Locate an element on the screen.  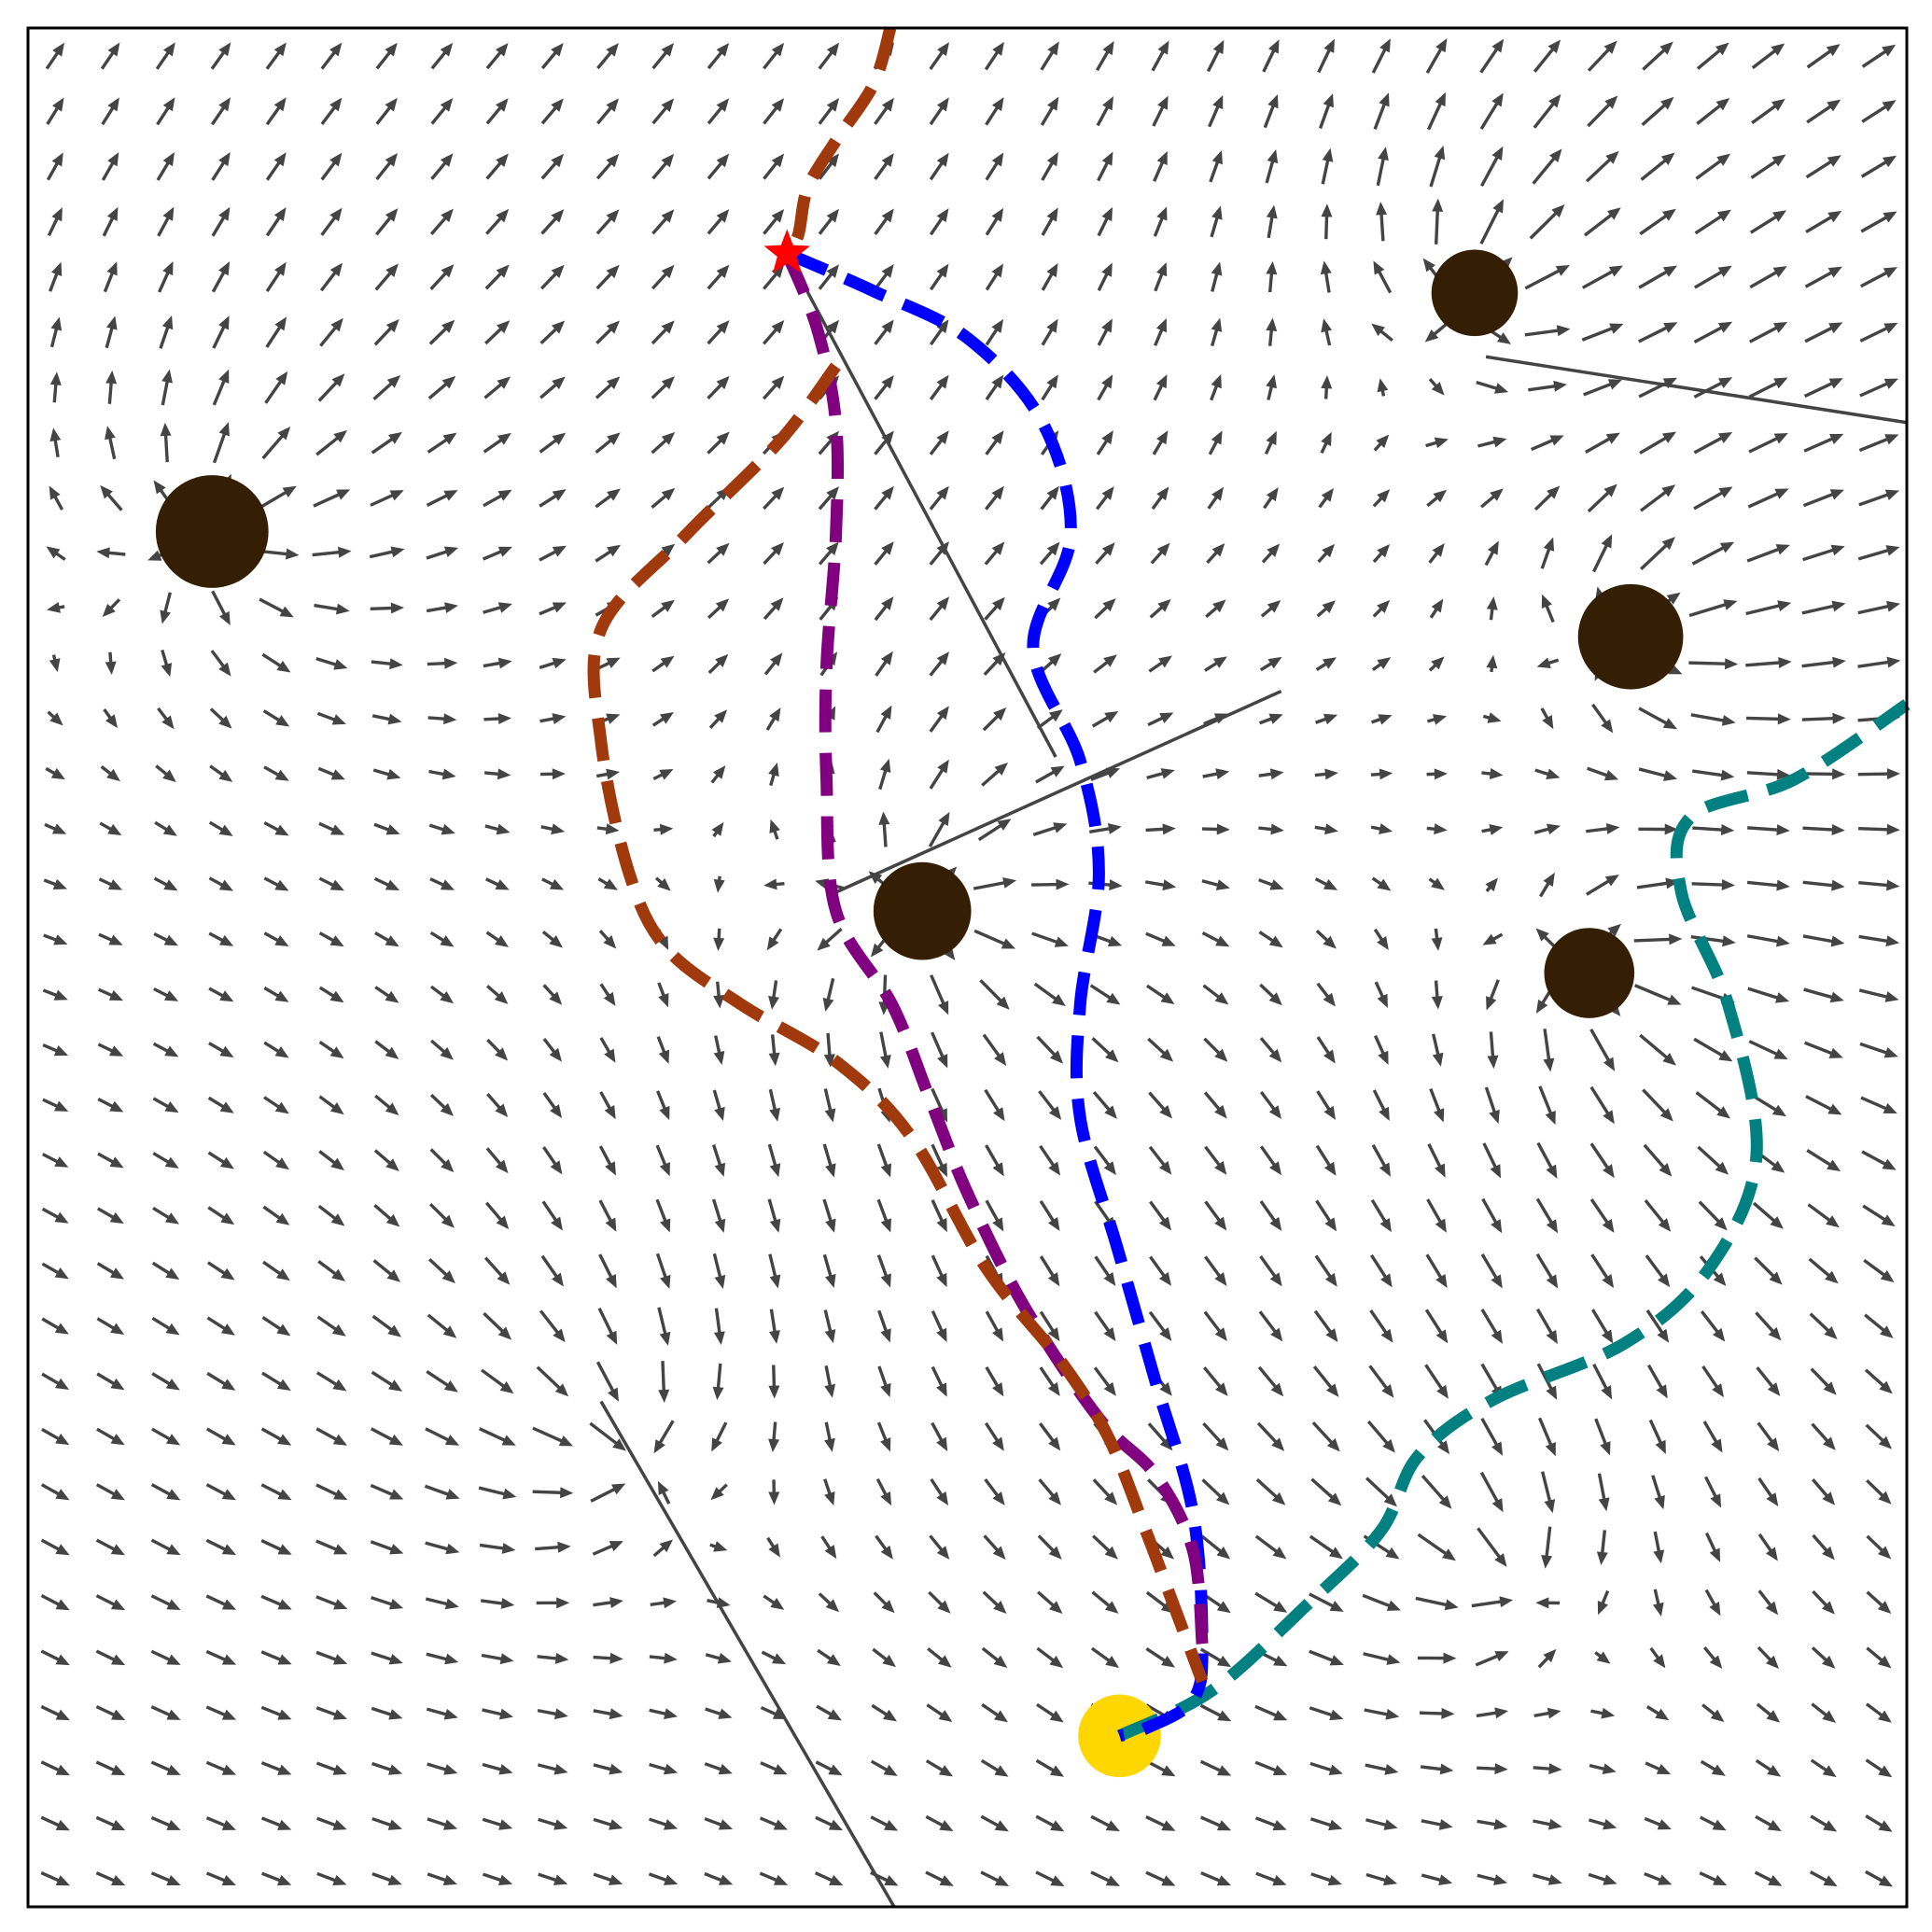
guide-line is located at coordinates (921, 505).